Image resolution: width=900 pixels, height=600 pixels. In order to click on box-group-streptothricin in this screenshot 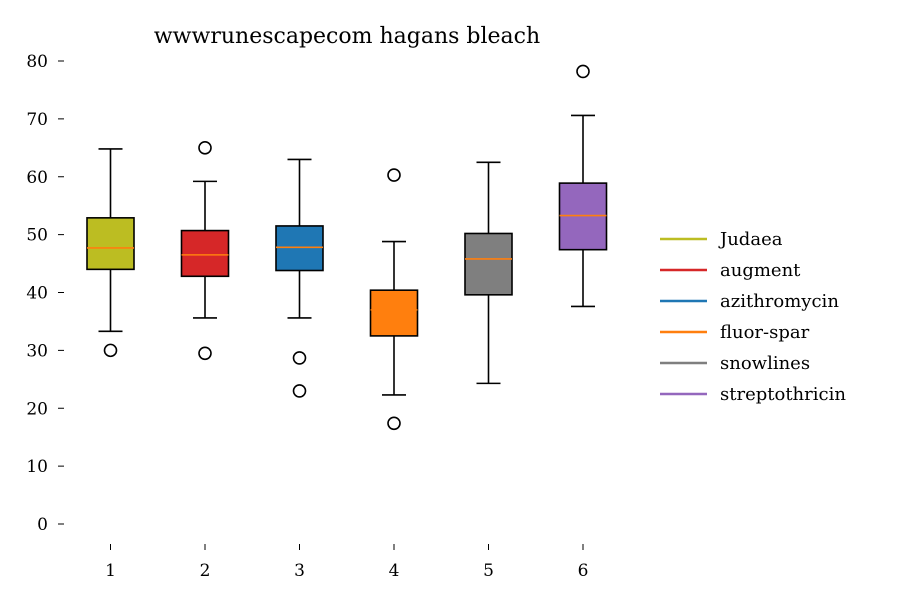, I will do `click(583, 186)`.